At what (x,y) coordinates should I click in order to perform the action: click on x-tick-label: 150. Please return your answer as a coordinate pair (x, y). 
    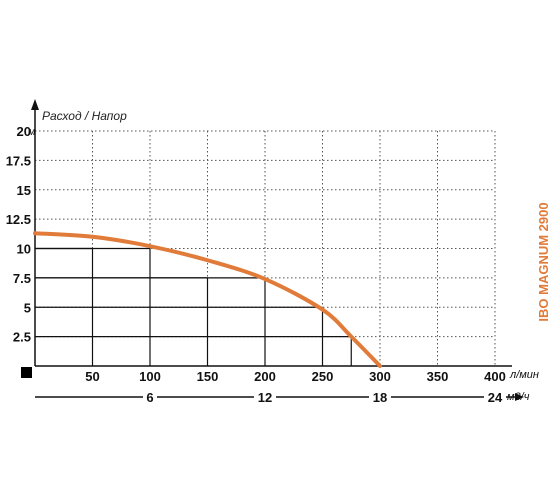
    Looking at the image, I should click on (208, 376).